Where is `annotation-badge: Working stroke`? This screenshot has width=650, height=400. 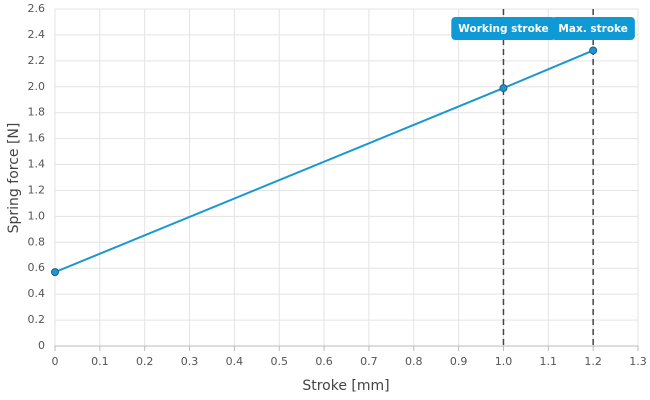
annotation-badge: Working stroke is located at coordinates (503, 28).